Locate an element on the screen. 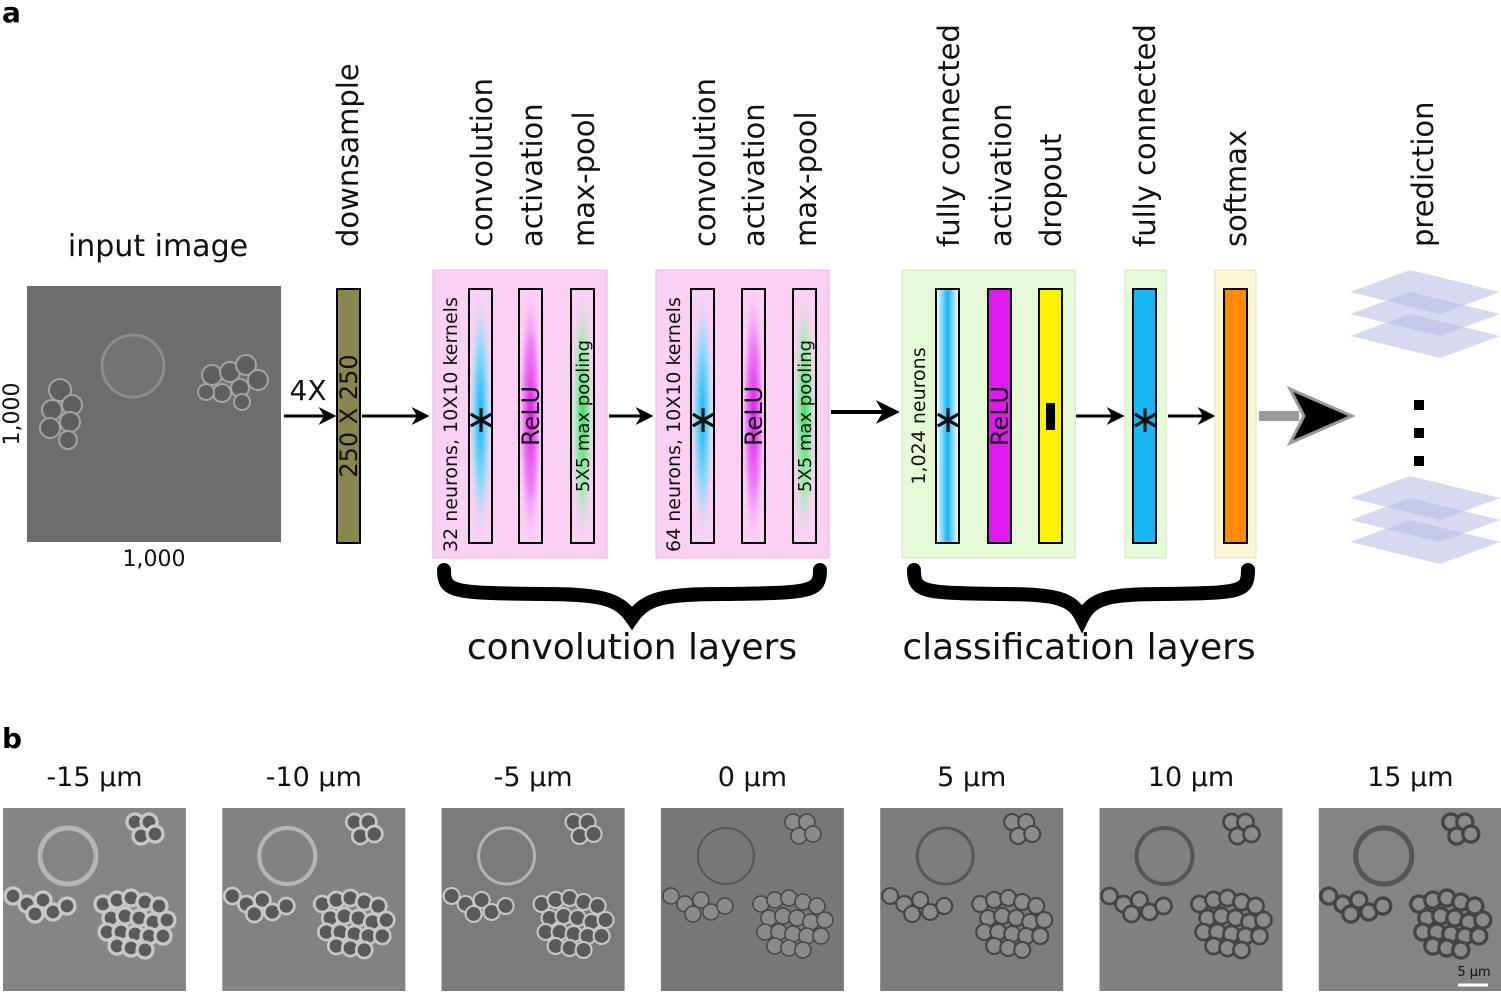 This screenshot has width=1501, height=992. scale-bar-label: 5 µm is located at coordinates (1473, 972).